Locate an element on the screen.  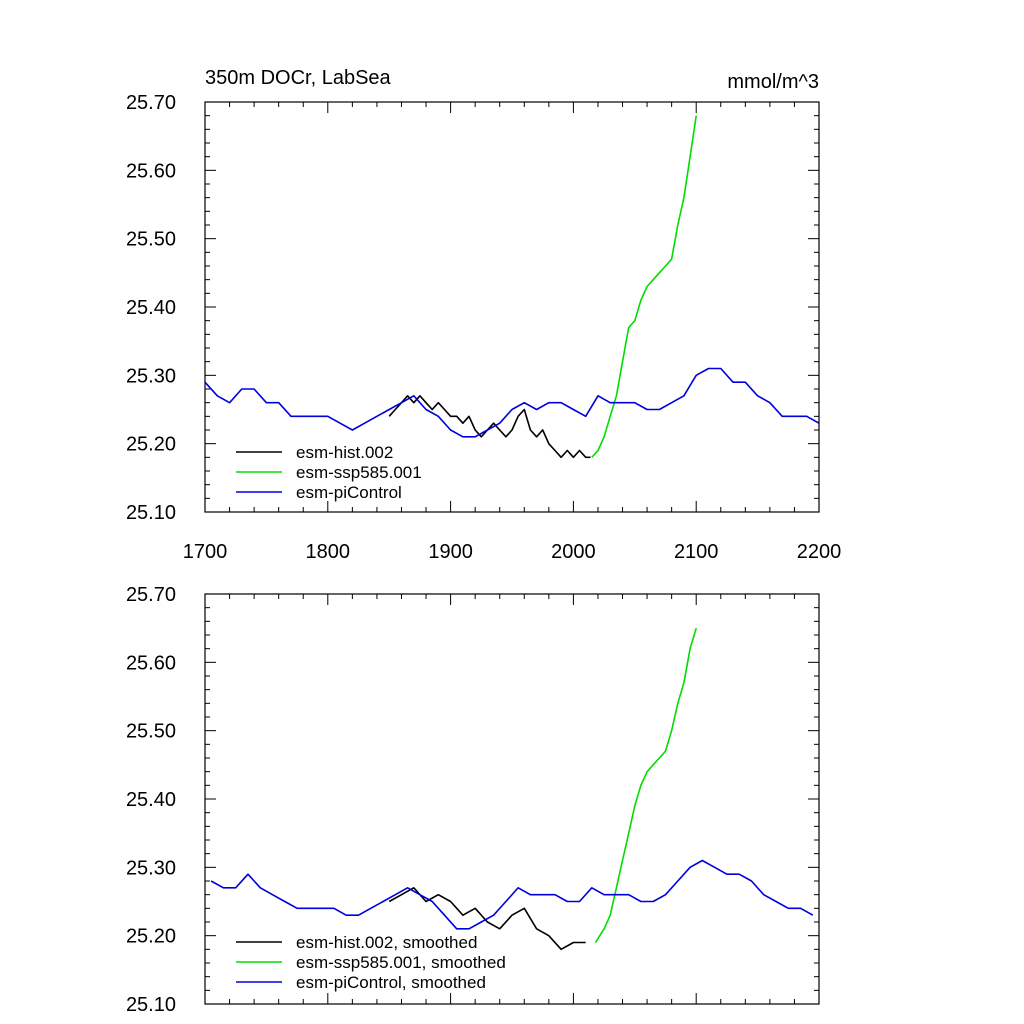
legend-label-esm-ssp585-001-smoothed: esm-ssp585.001, smoothed is located at coordinates (401, 962).